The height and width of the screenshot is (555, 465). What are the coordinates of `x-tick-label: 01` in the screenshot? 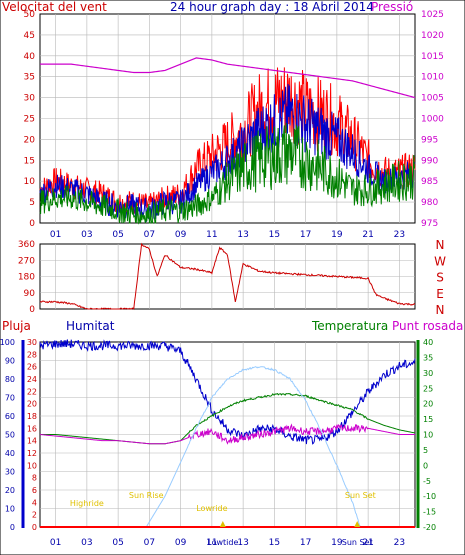 It's located at (55, 235).